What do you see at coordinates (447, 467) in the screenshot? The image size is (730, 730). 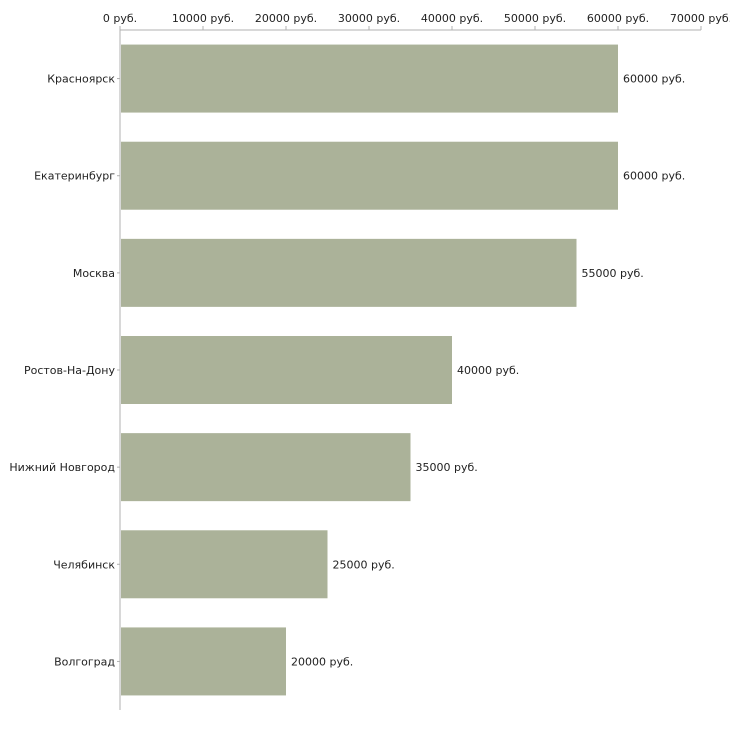 I see `value-label: 35000 руб.` at bounding box center [447, 467].